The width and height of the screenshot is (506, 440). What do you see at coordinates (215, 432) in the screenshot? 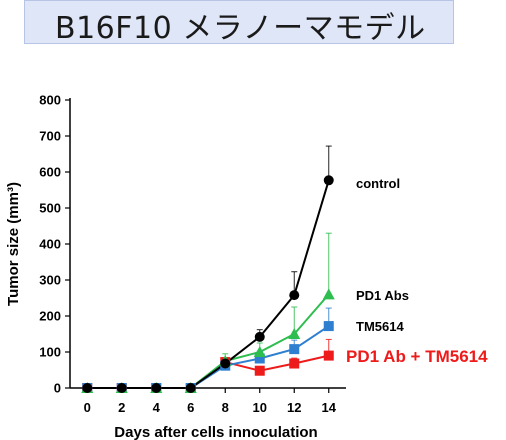
I see `x-axis-label: Days after cells innoculation` at bounding box center [215, 432].